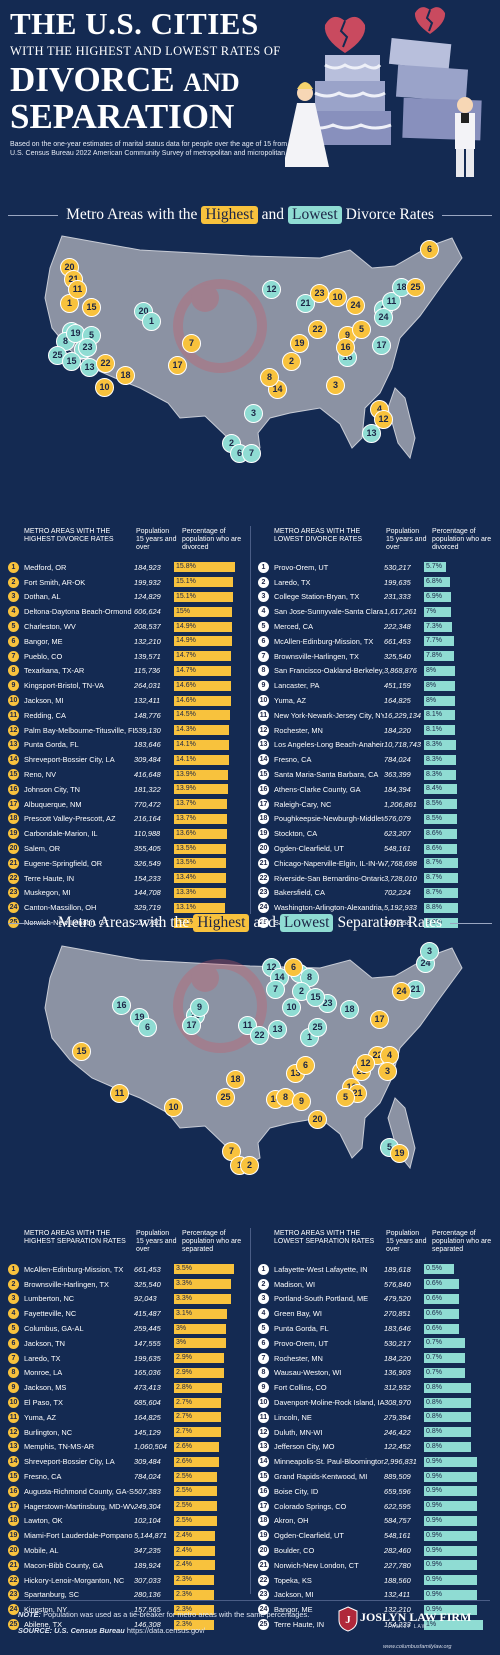  Describe the element at coordinates (263, 1388) in the screenshot. I see `rank-badge: 9` at that location.